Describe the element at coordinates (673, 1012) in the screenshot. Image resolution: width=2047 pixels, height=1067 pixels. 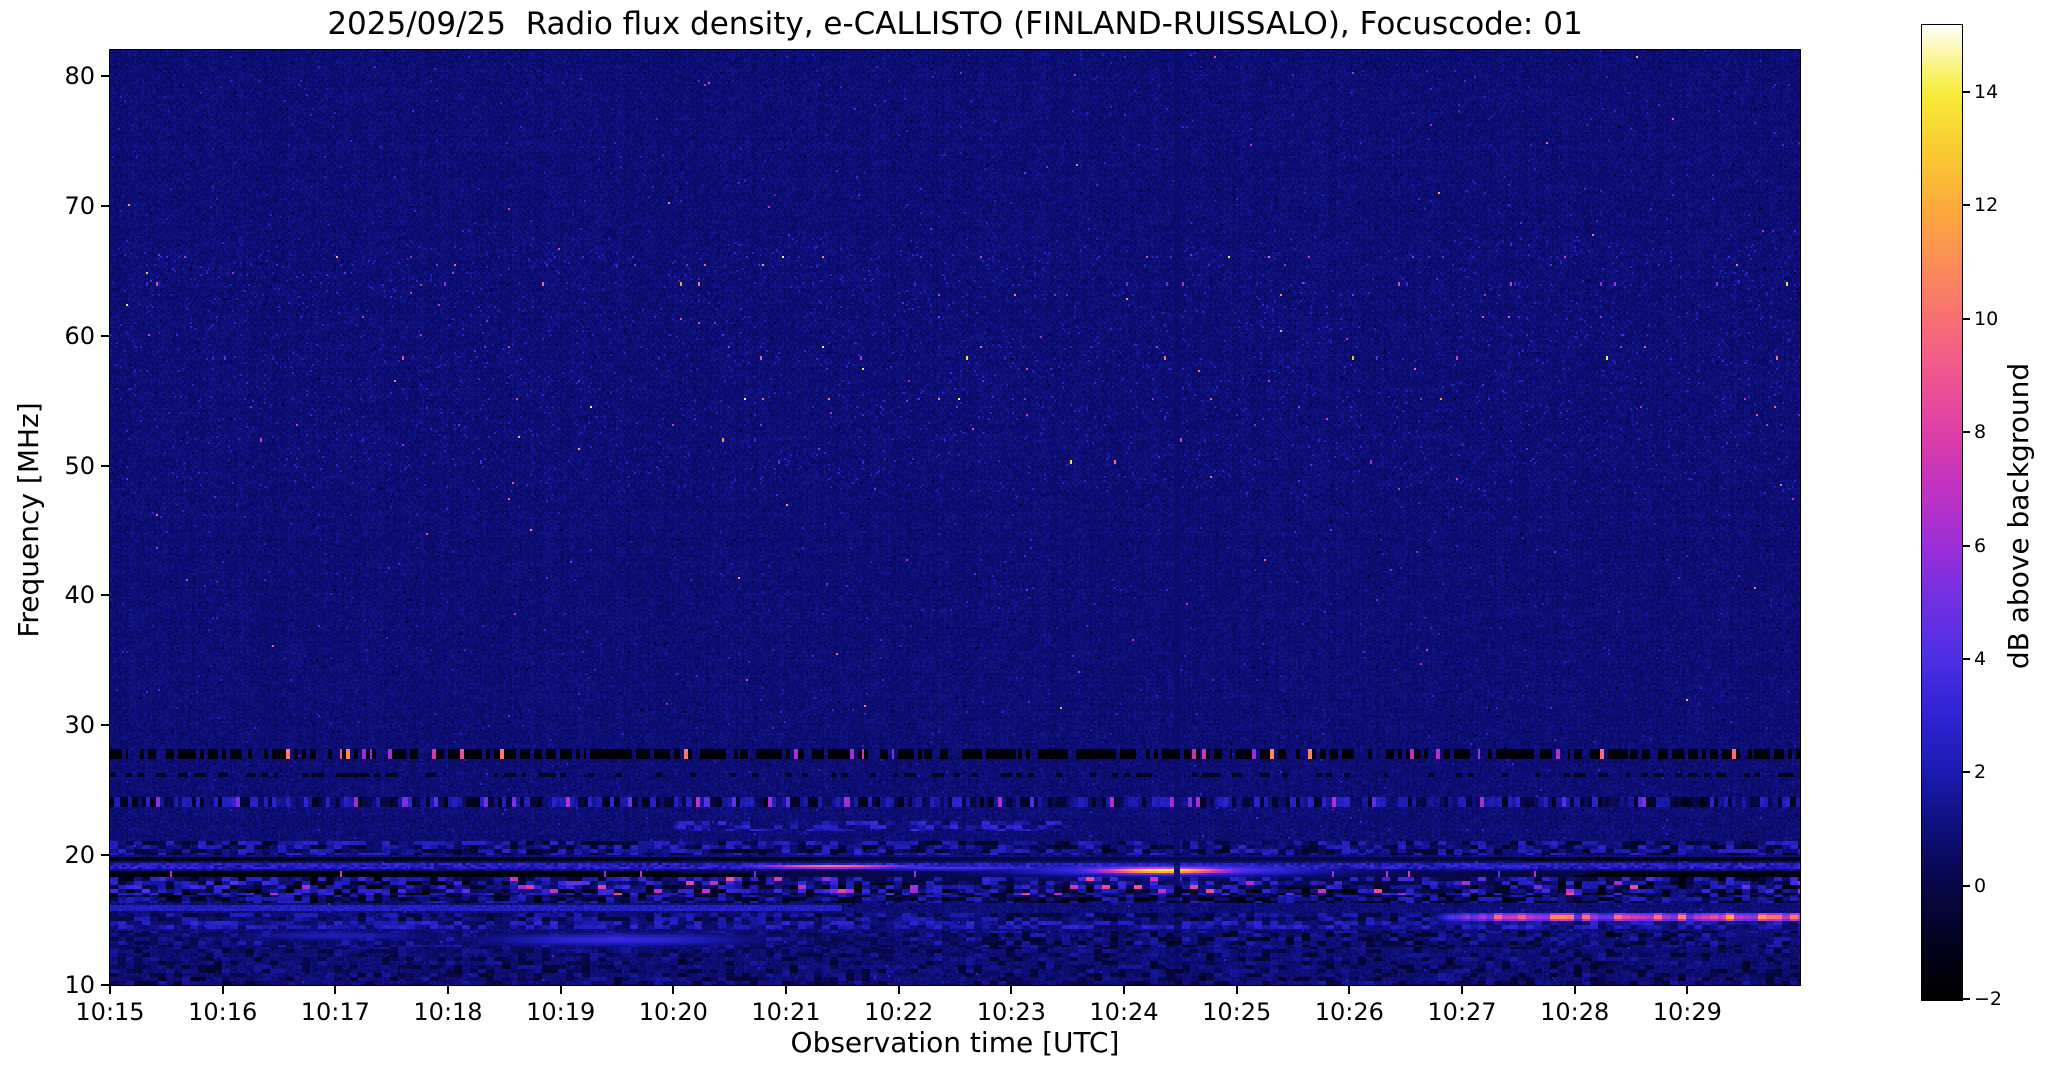
I see `x-tick-label: 10:20` at that location.